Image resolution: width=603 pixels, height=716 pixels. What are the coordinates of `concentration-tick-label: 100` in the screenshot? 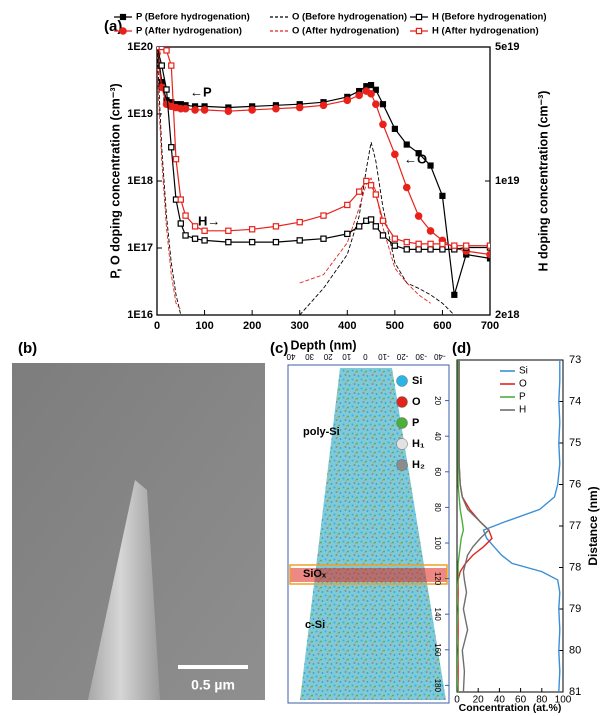 It's located at (563, 700).